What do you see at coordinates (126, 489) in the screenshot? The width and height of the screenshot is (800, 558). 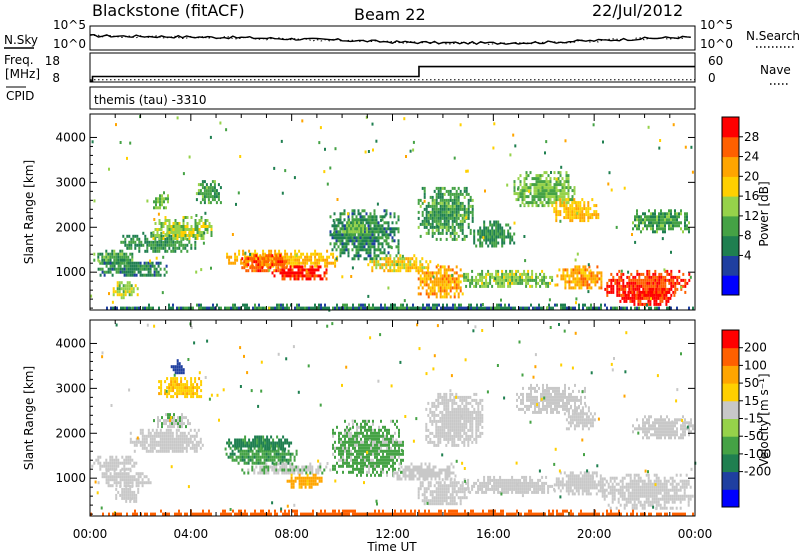 I see `vel-cells-cell-r2` at bounding box center [126, 489].